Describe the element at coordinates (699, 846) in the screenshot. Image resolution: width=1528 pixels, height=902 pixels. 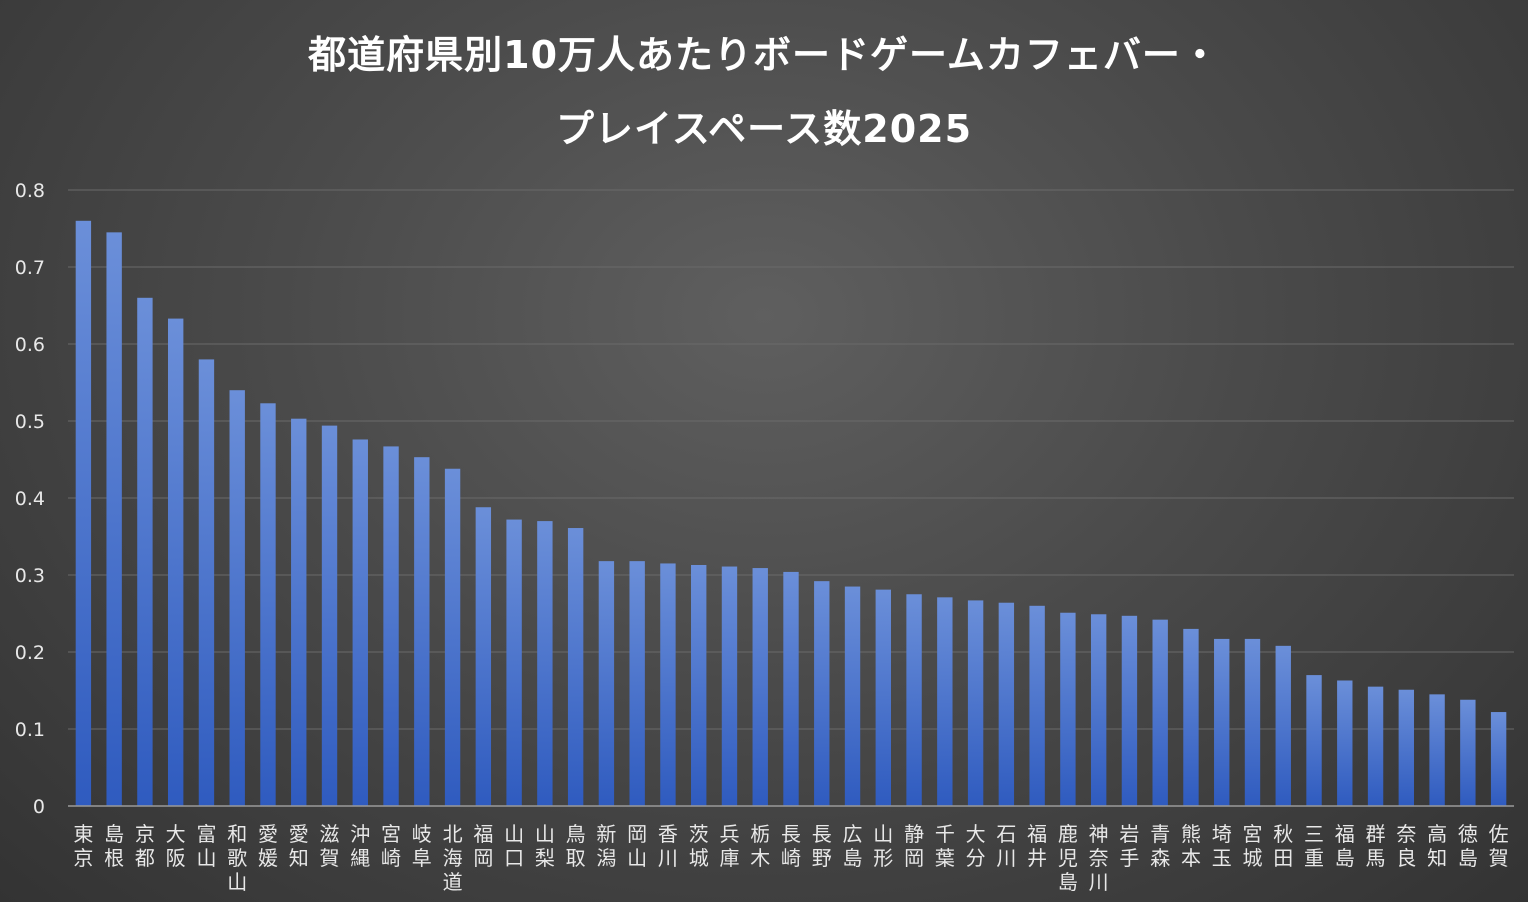
I see `x-category-label: 茨城` at that location.